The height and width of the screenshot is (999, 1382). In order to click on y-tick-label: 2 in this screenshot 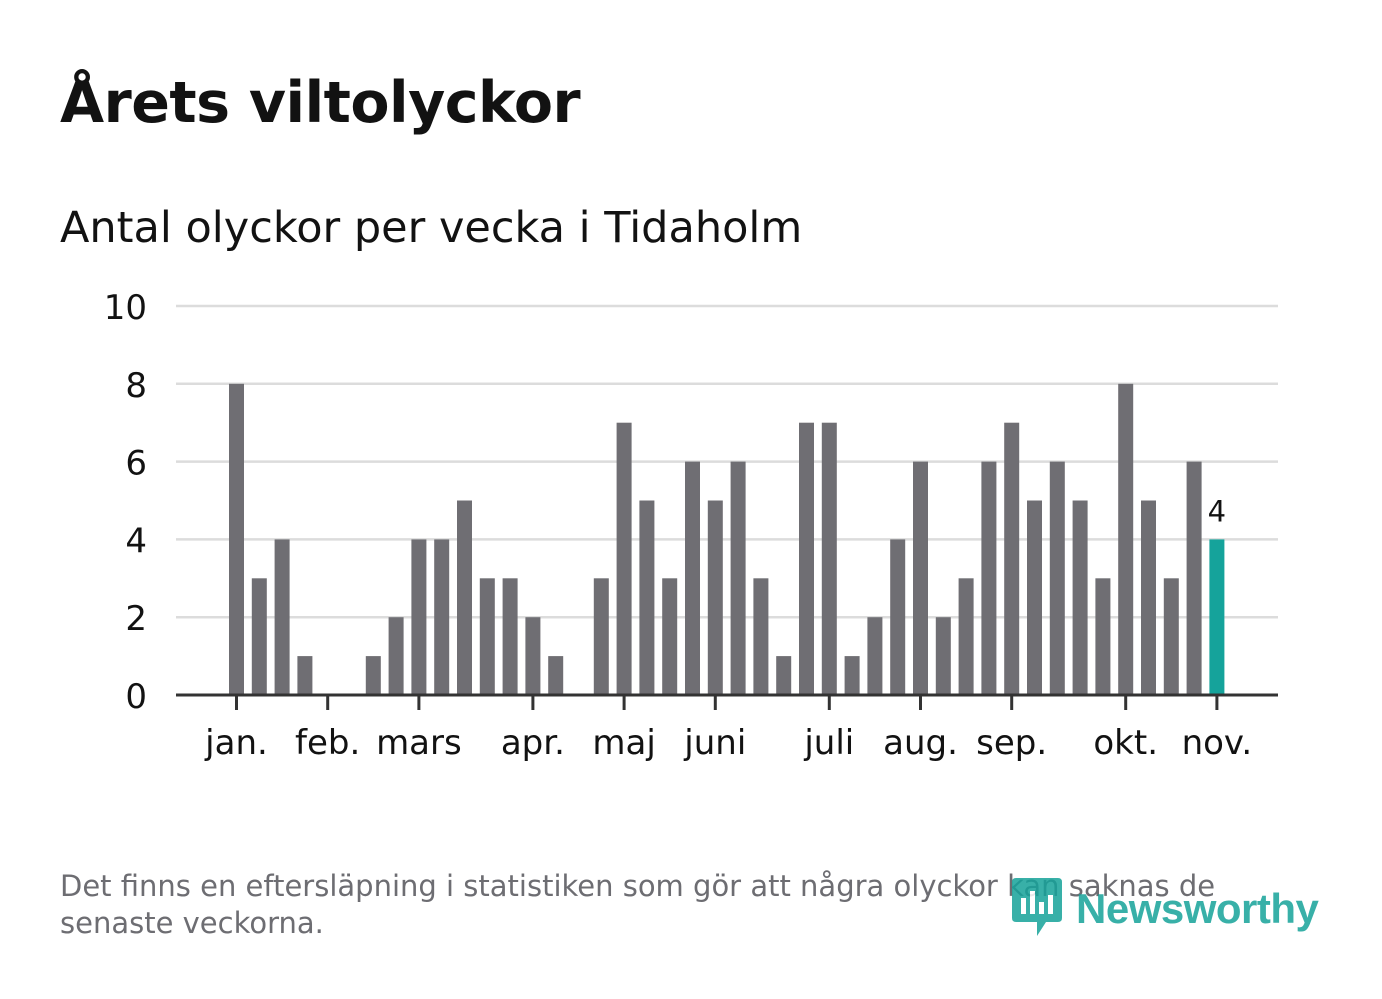, I will do `click(136, 619)`.